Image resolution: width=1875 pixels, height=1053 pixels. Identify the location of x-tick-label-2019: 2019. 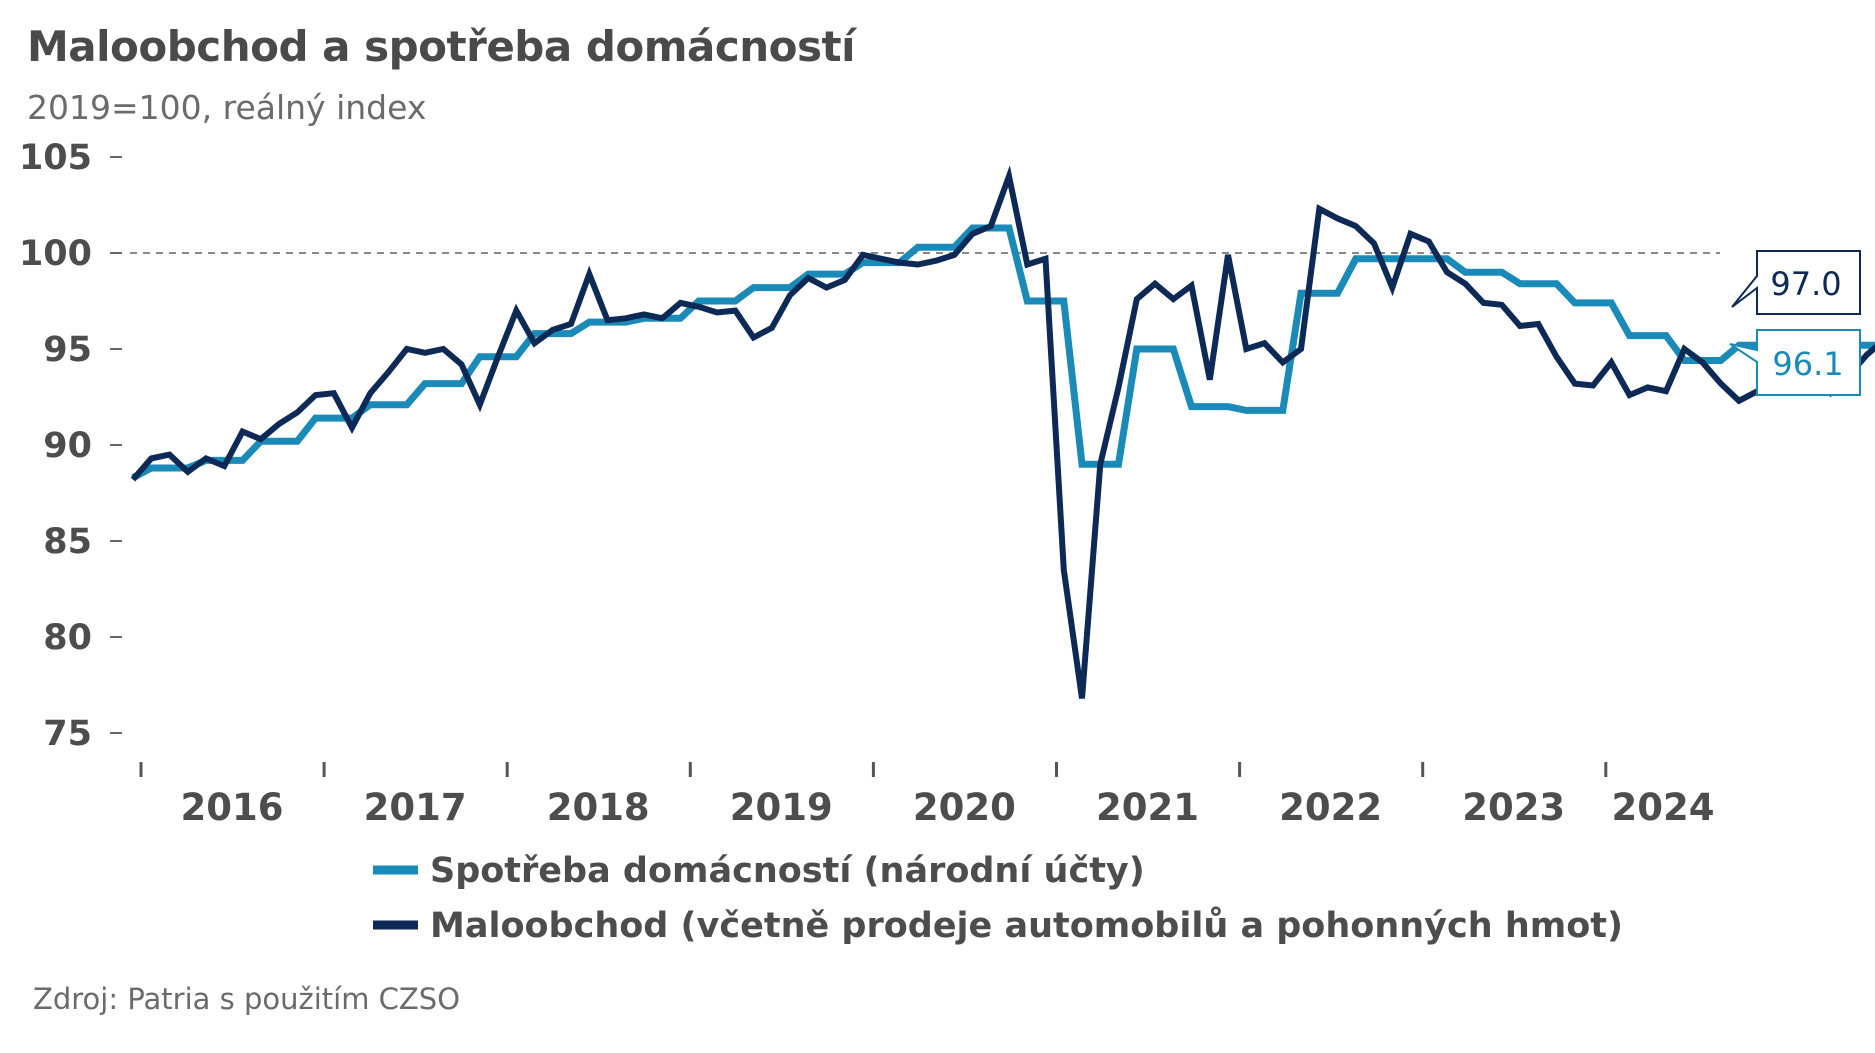
(781, 807).